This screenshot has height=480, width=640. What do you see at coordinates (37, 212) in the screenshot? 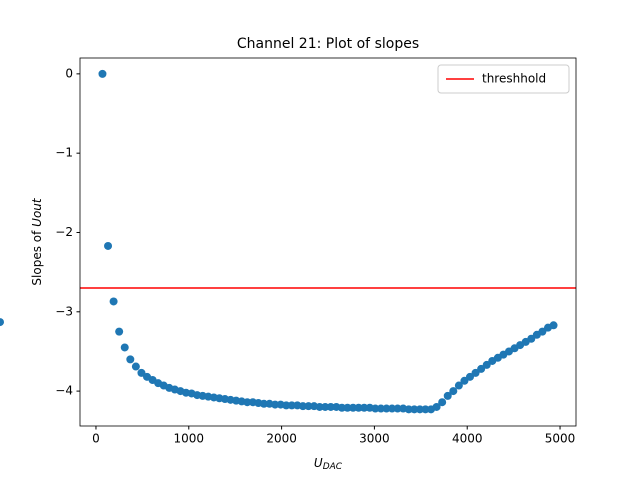
I see `y-label-math: Uout` at bounding box center [37, 212].